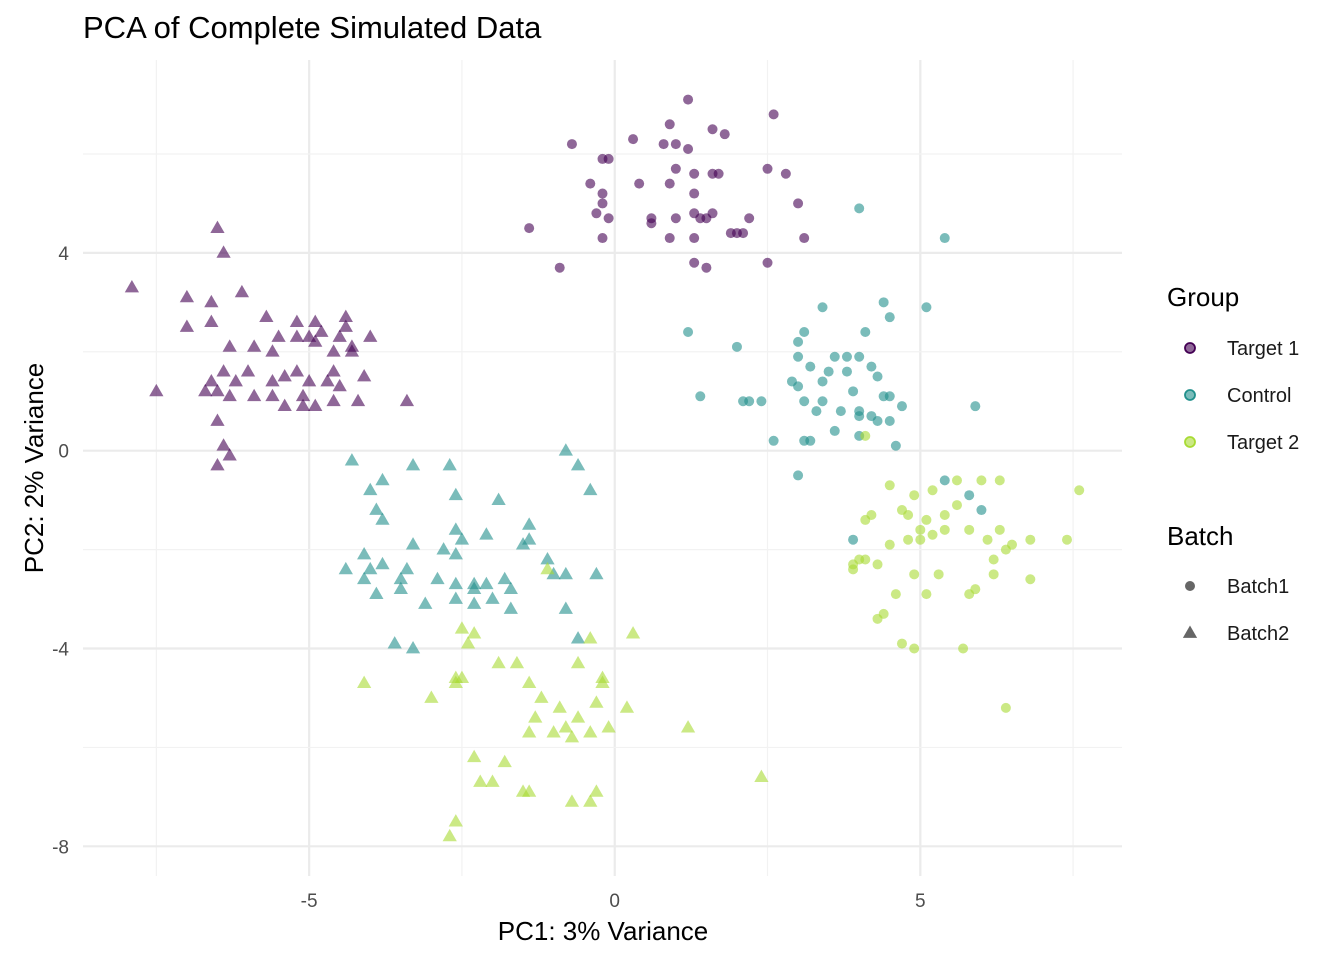 The height and width of the screenshot is (960, 1344). What do you see at coordinates (603, 931) in the screenshot?
I see `x-axis-title: PC1: 3% Variance` at bounding box center [603, 931].